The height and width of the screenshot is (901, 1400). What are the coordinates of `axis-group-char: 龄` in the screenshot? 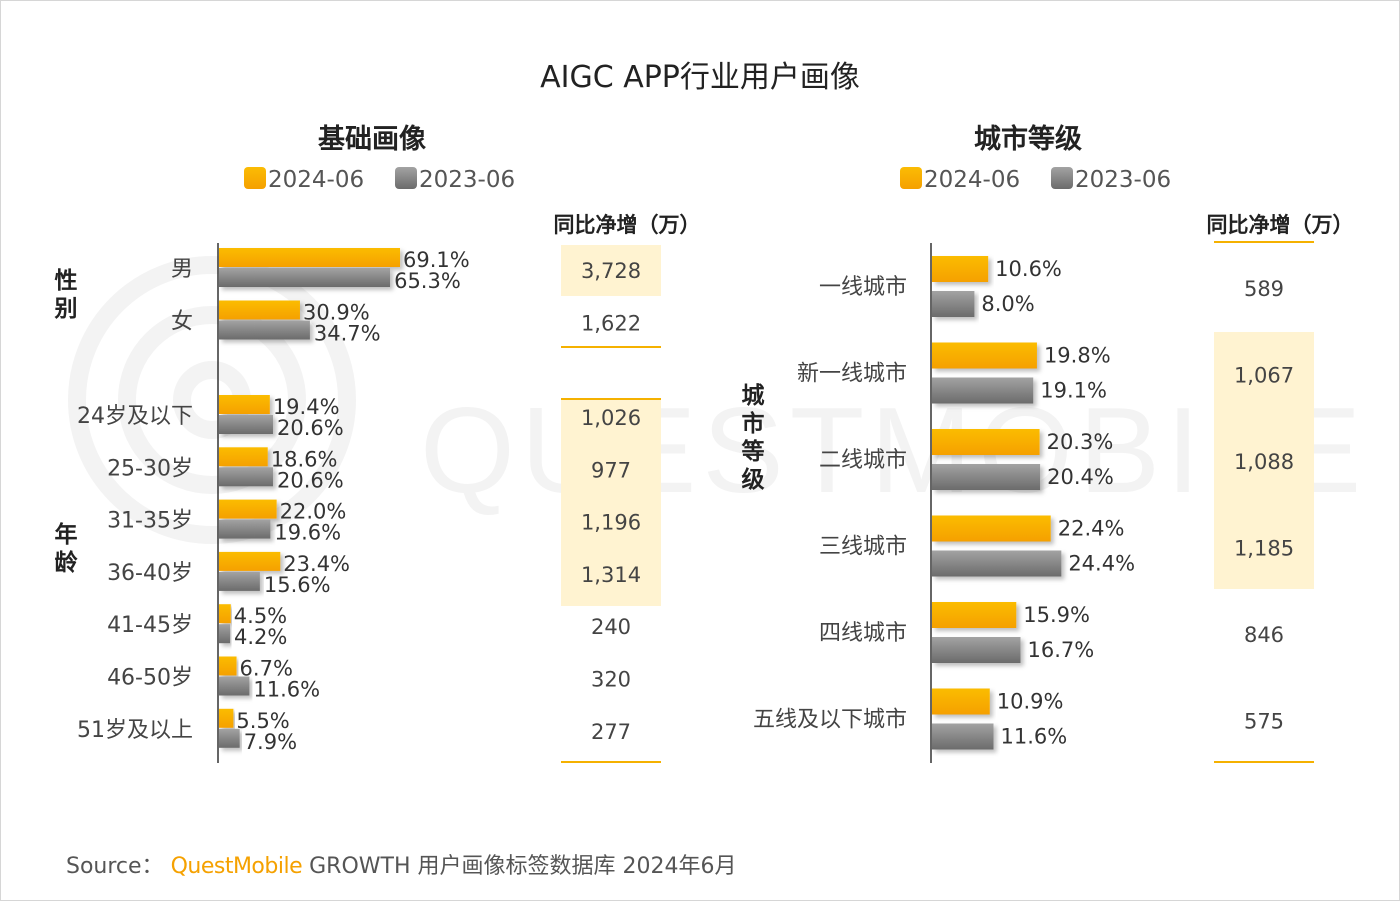 It's located at (67, 562).